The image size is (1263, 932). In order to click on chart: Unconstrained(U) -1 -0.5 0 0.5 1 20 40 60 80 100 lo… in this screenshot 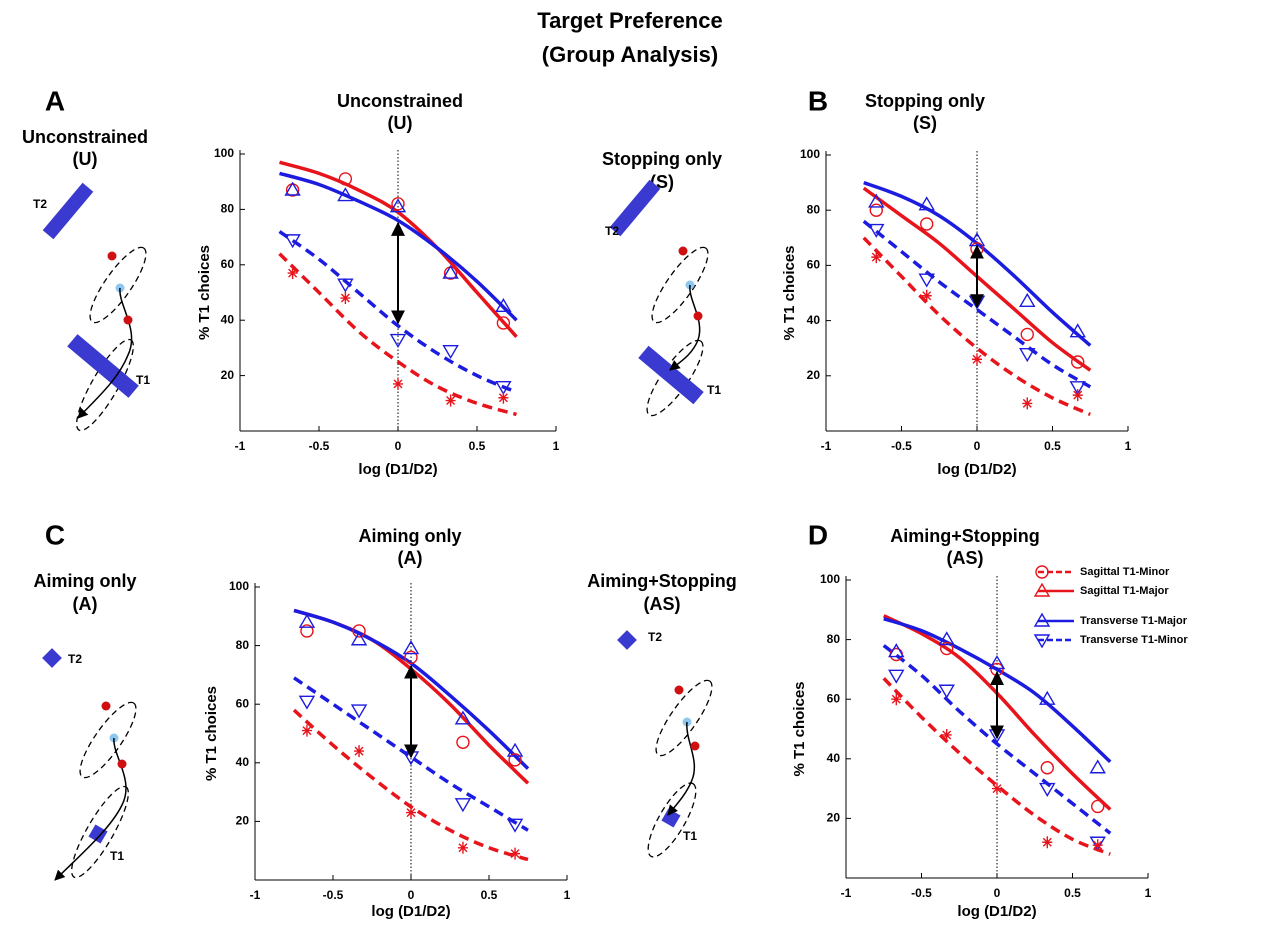, I will do `click(378, 284)`.